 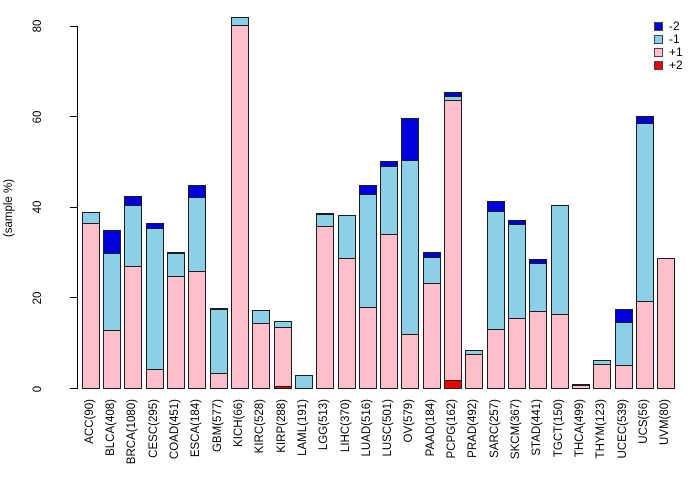 I want to click on legend-item: +2, so click(x=668, y=65).